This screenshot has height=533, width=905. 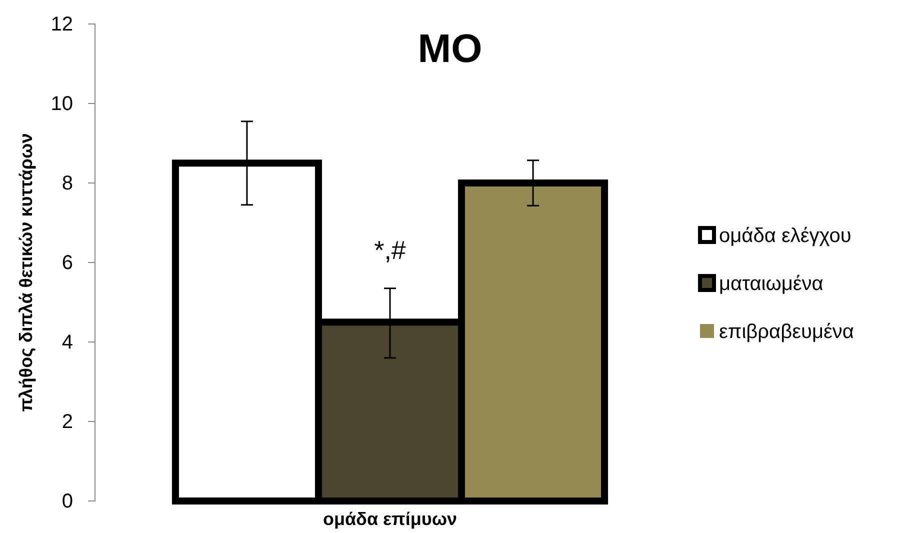 What do you see at coordinates (67, 183) in the screenshot?
I see `y-tick-label: 8` at bounding box center [67, 183].